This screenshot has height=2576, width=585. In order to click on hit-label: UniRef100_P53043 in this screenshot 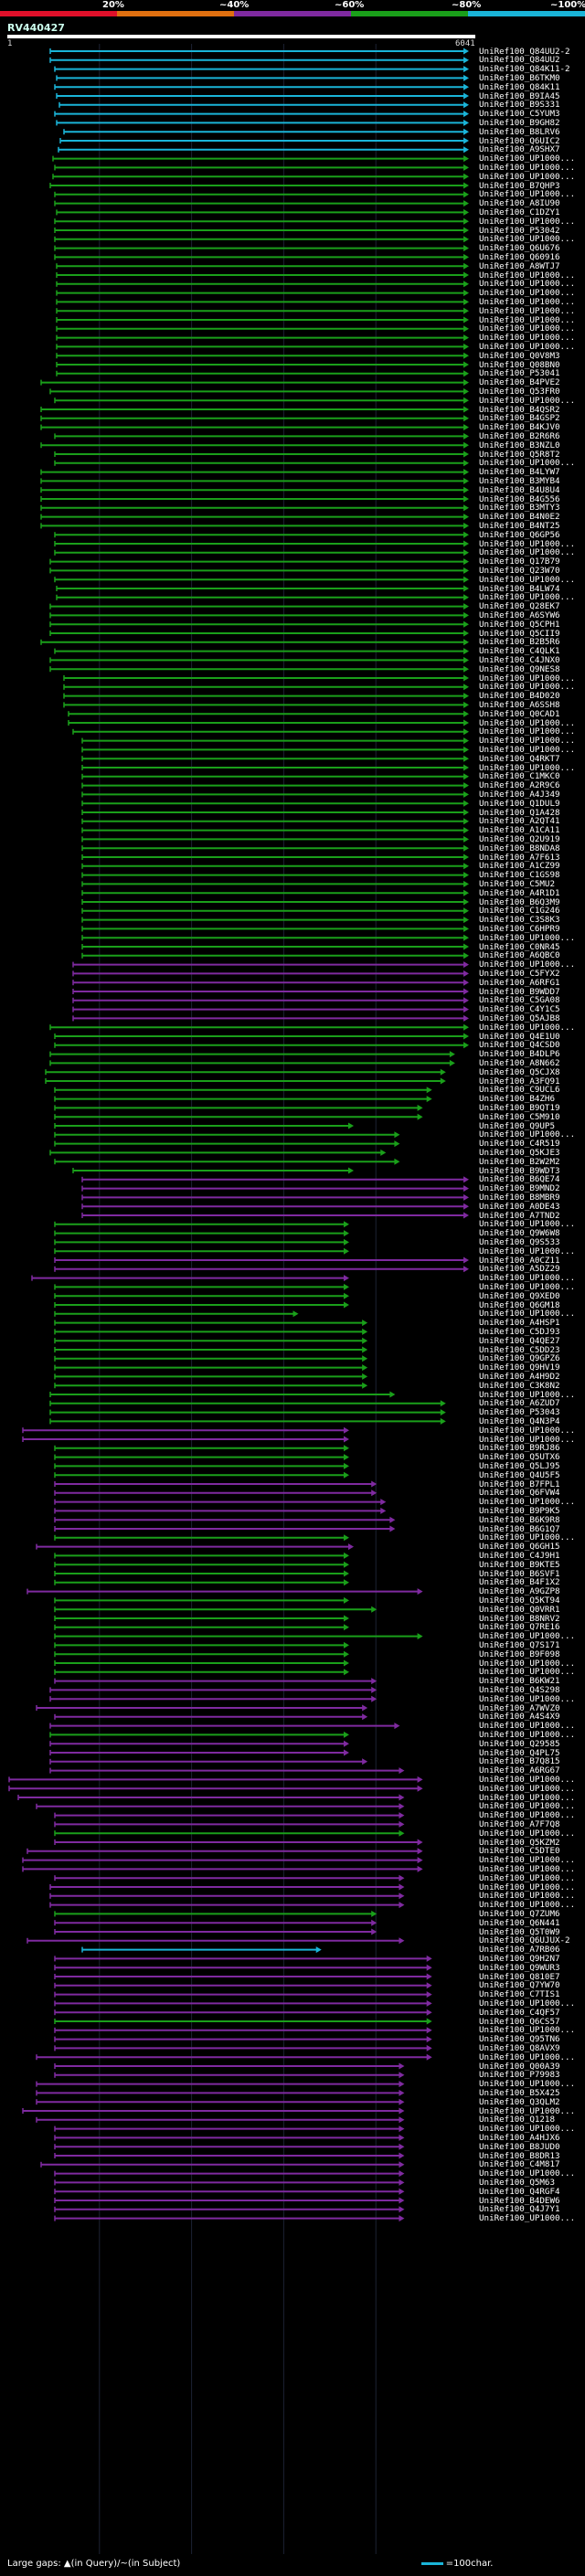, I will do `click(519, 1412)`.